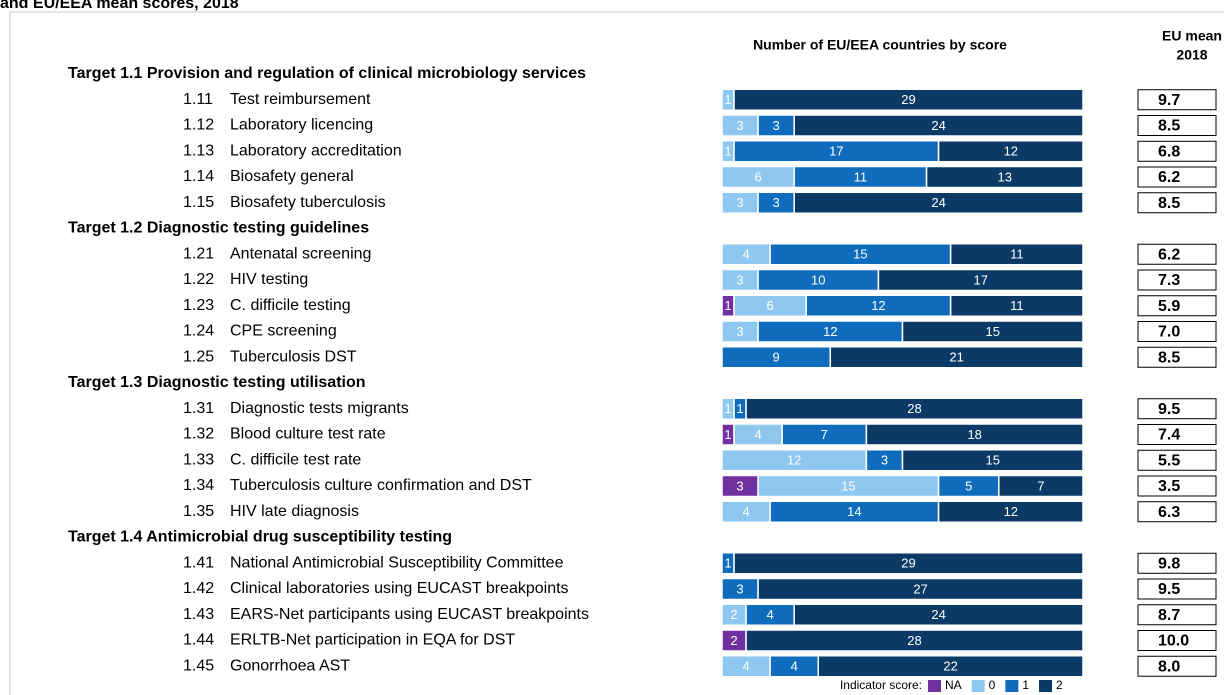  I want to click on row-name: HIV testing, so click(269, 279).